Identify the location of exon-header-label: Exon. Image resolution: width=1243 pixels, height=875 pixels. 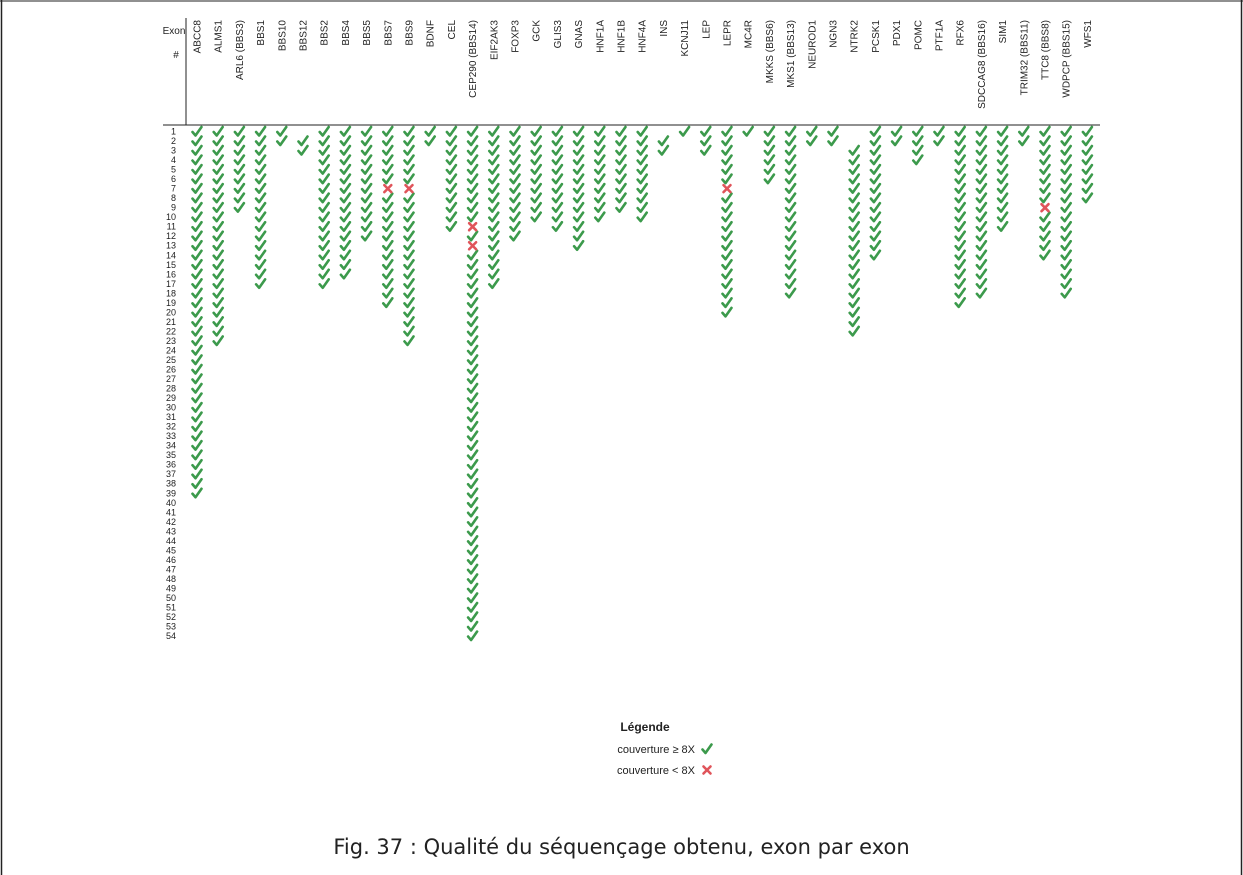
(174, 31).